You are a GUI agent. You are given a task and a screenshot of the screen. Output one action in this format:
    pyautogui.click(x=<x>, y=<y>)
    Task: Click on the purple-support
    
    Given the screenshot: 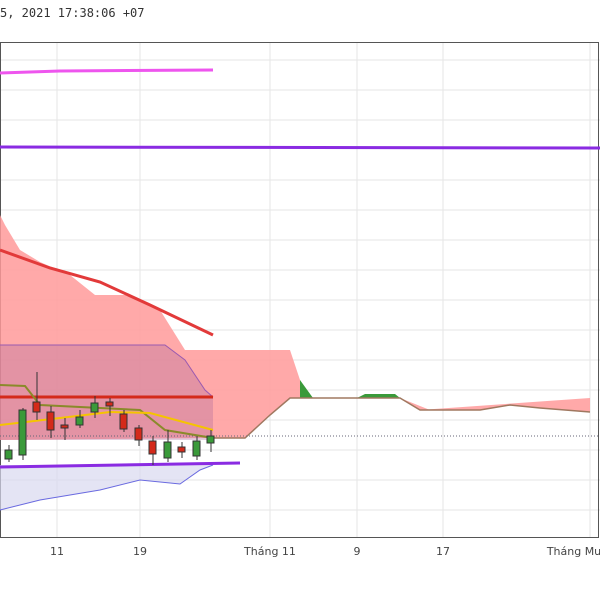 What is the action you would take?
    pyautogui.click(x=120, y=465)
    